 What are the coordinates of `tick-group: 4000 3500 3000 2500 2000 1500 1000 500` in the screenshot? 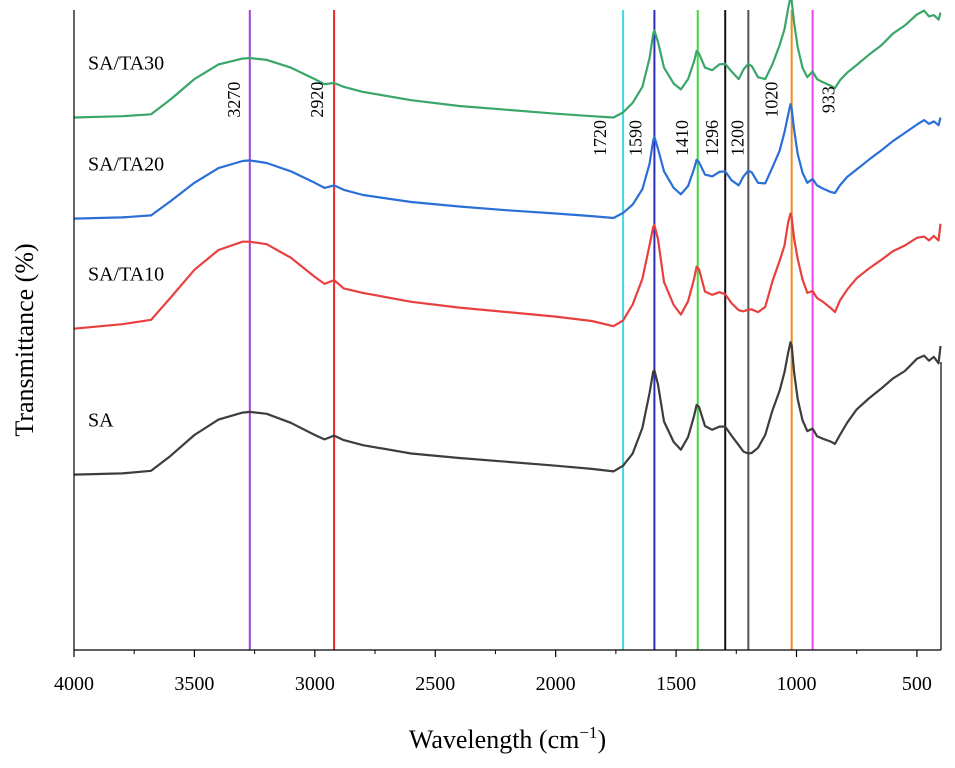 It's located at (493, 672).